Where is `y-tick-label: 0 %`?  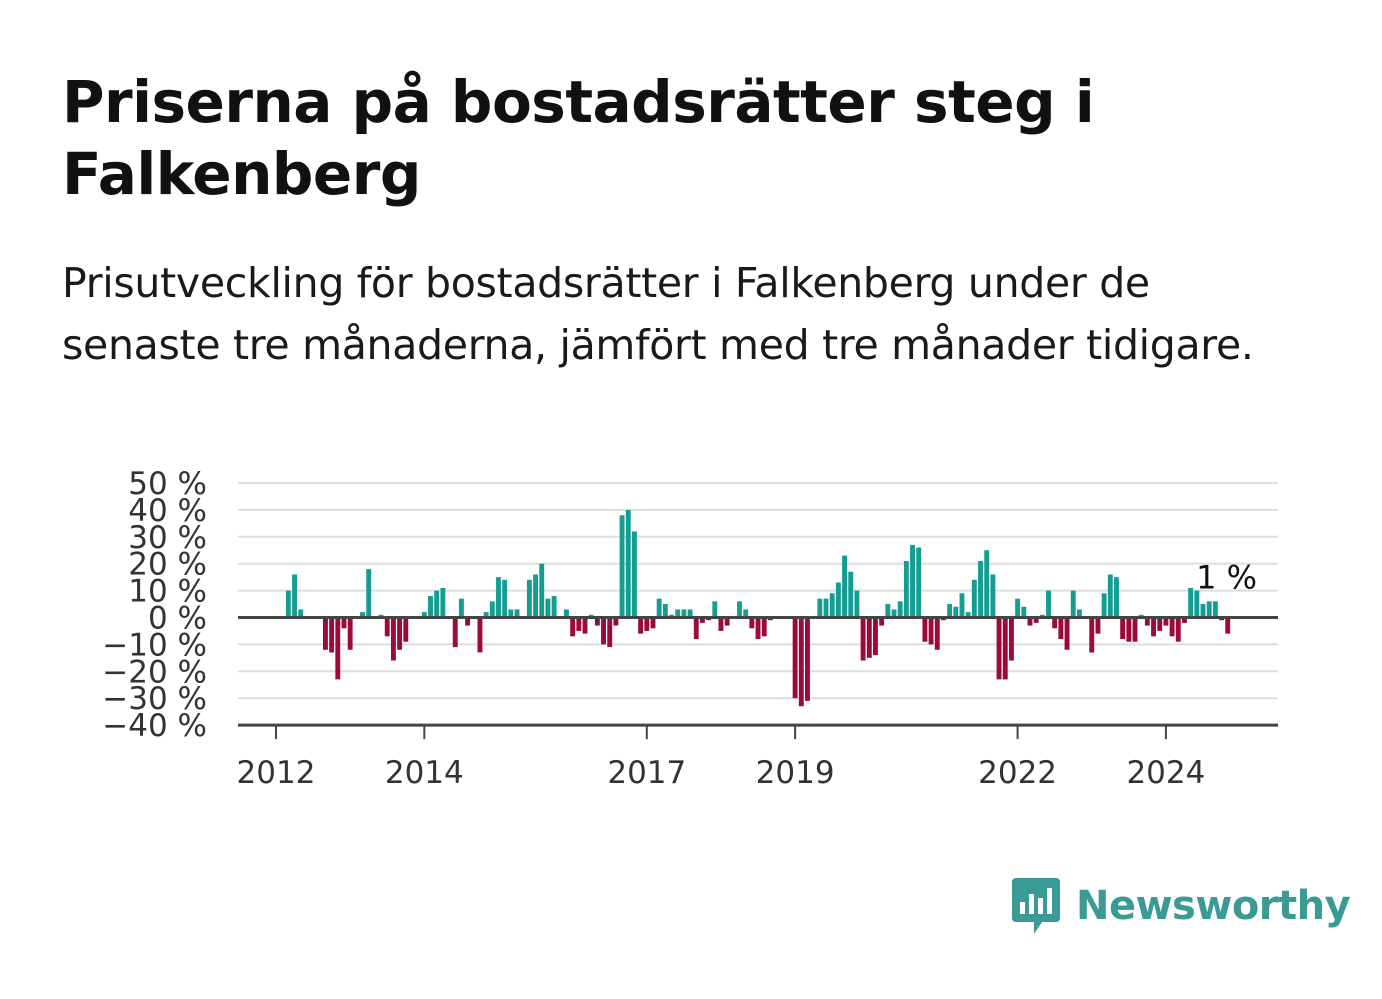
y-tick-label: 0 % is located at coordinates (177, 619).